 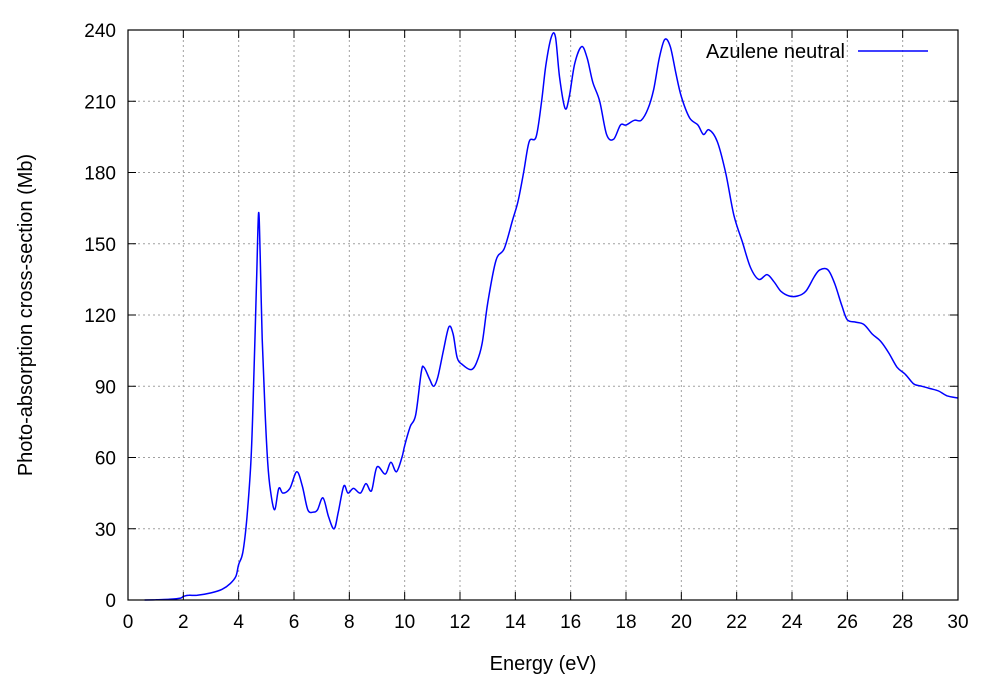 I want to click on x-tick-label: 20, so click(x=681, y=622).